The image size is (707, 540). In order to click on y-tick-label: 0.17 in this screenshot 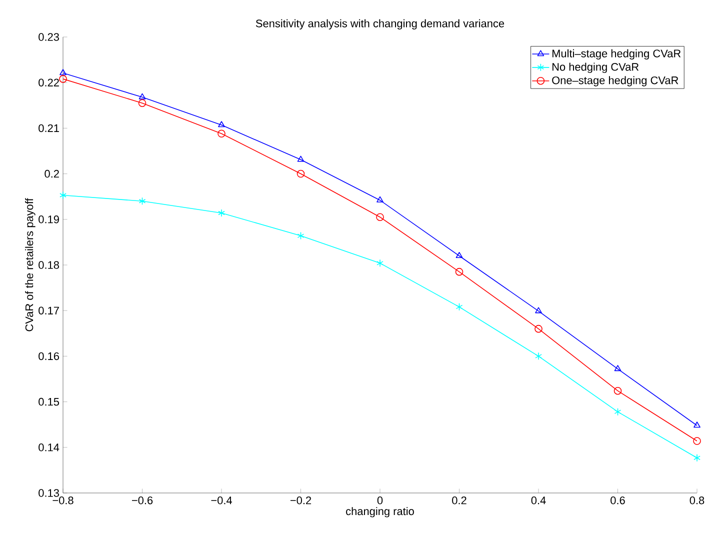, I will do `click(48, 310)`.